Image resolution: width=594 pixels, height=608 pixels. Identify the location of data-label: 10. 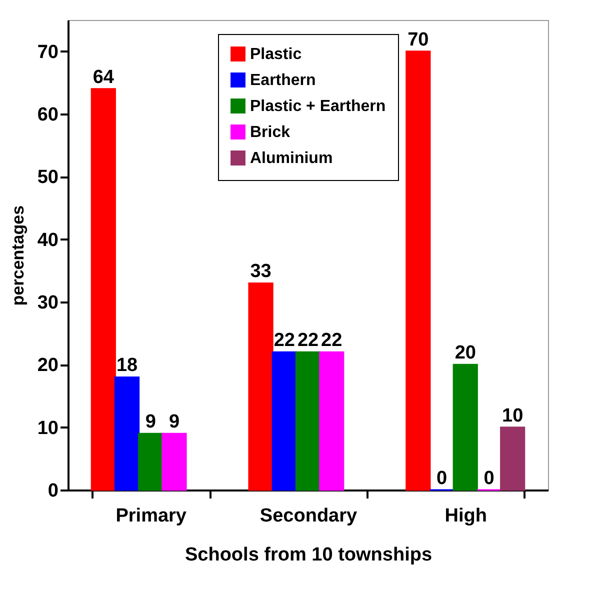
(513, 415).